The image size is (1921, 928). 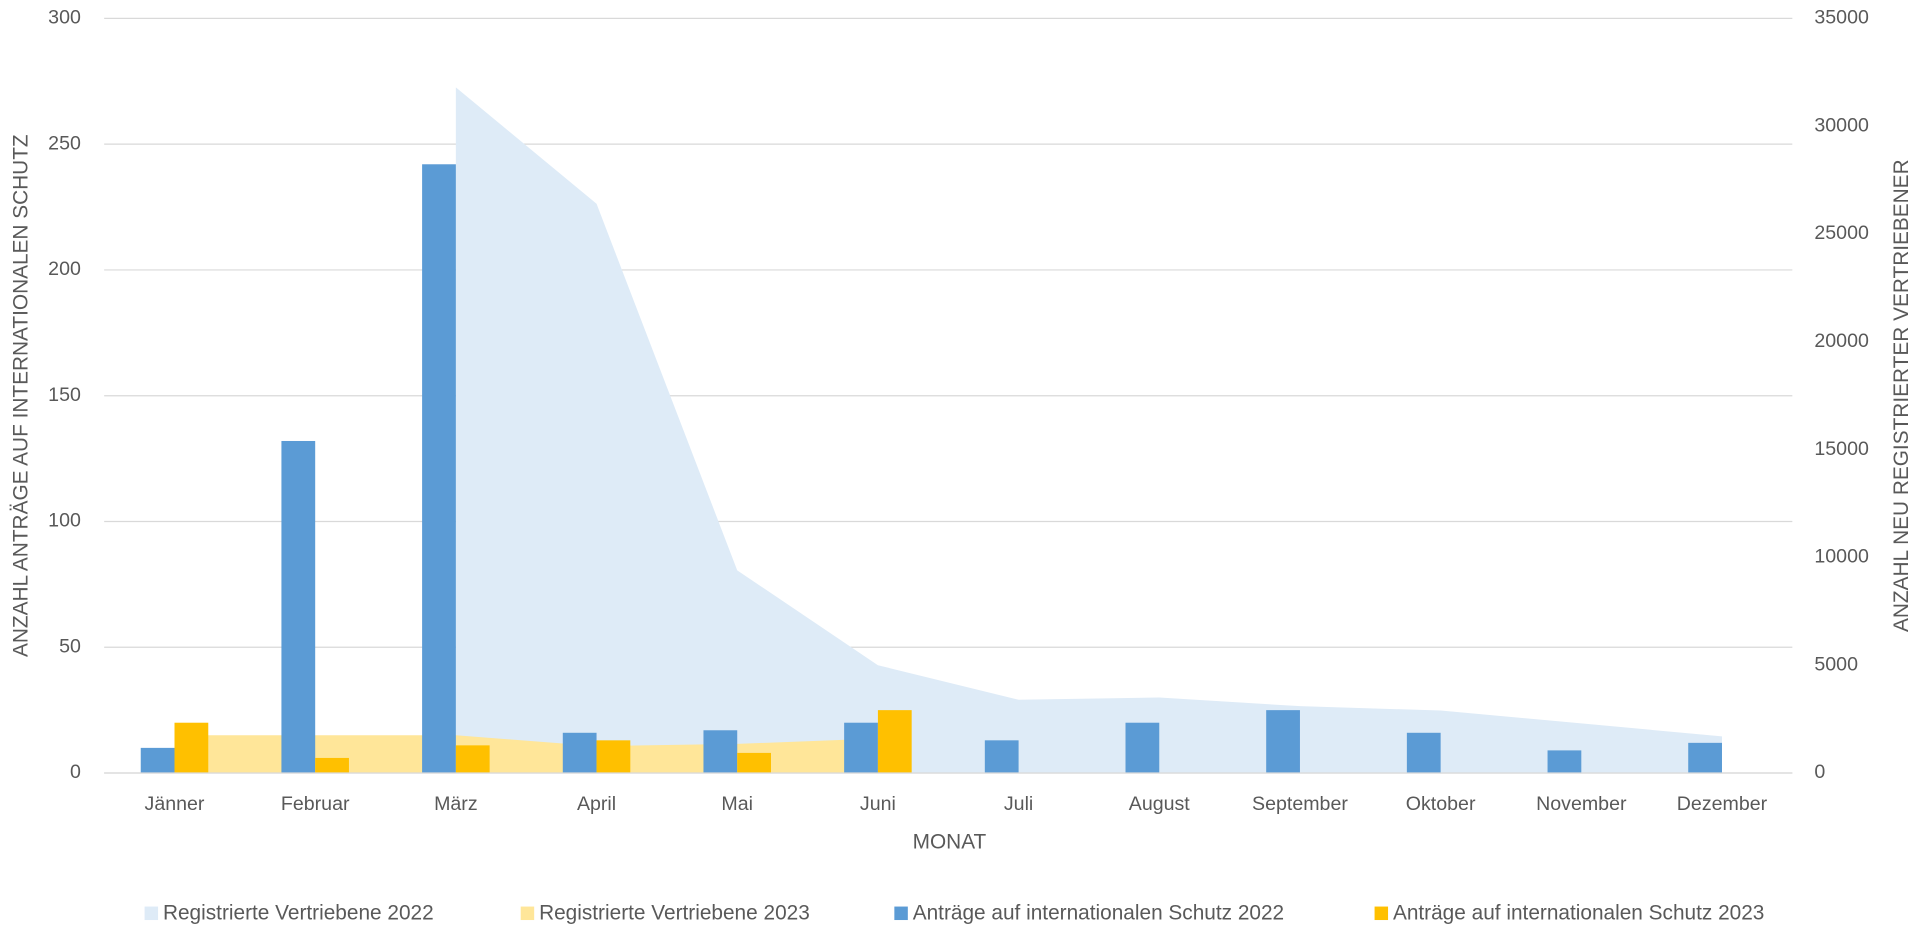 I want to click on x-tick-label: Mai, so click(x=737, y=804).